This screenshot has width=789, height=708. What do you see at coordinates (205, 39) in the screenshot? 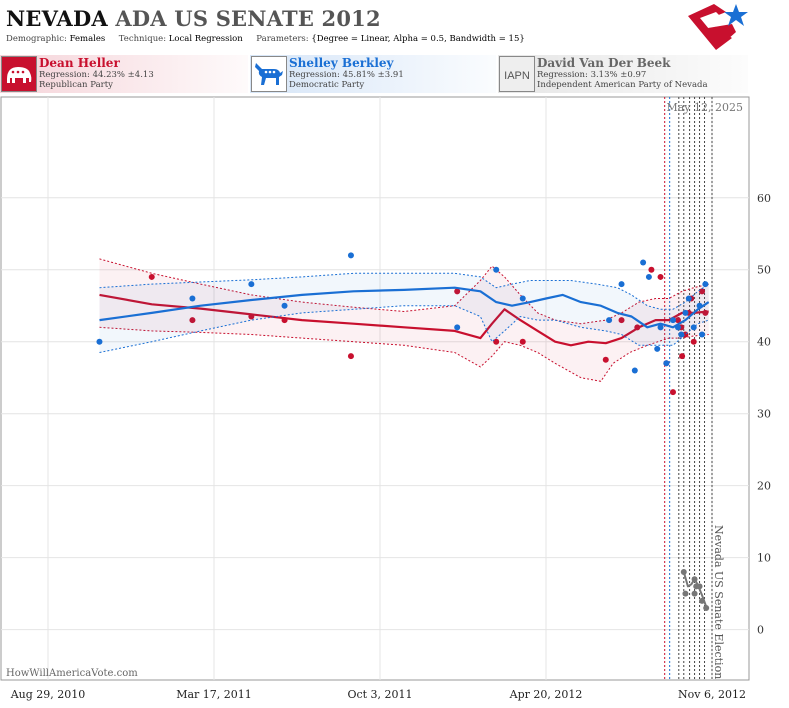
I see `technique-value: Local Regression` at bounding box center [205, 39].